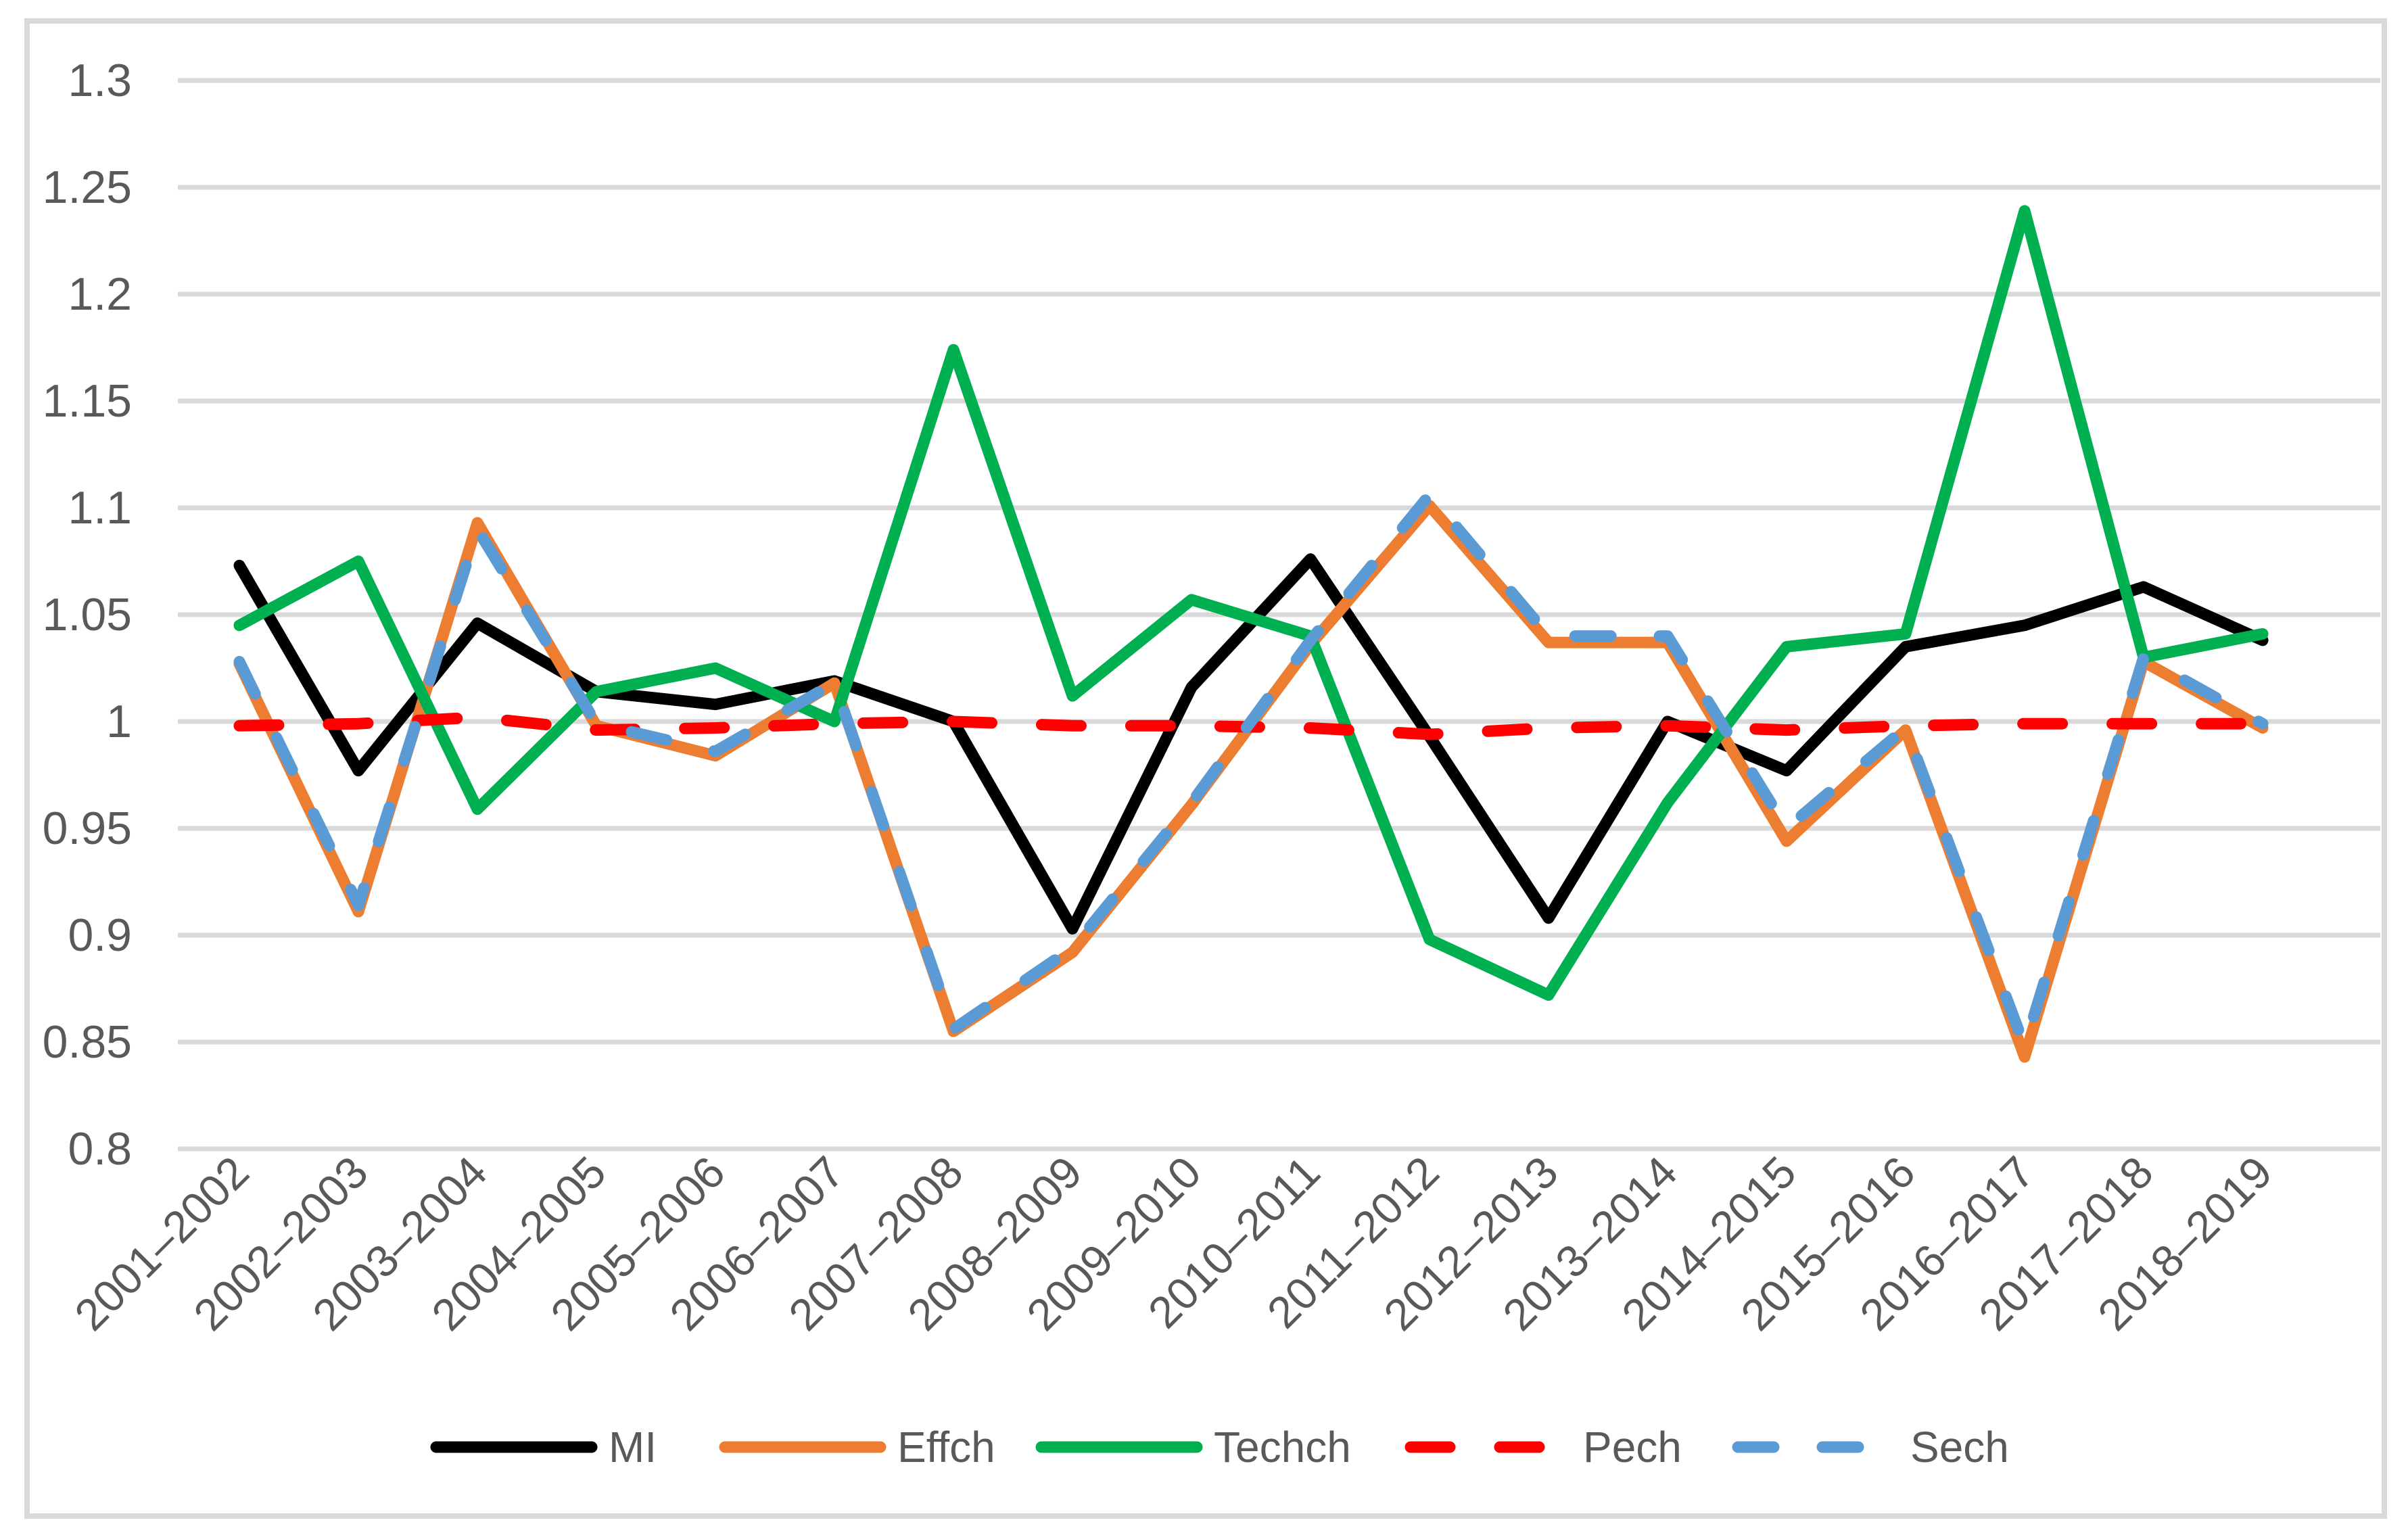 This screenshot has width=2408, height=1535. Describe the element at coordinates (100, 508) in the screenshot. I see `y-axis-tick-label: 1.1` at that location.